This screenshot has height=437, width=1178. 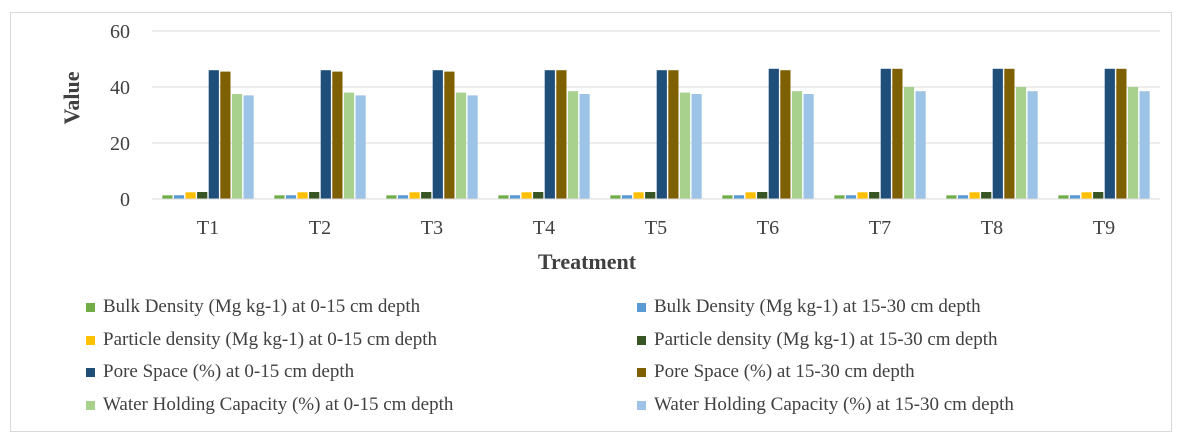 What do you see at coordinates (120, 88) in the screenshot?
I see `y-tick-label: 40` at bounding box center [120, 88].